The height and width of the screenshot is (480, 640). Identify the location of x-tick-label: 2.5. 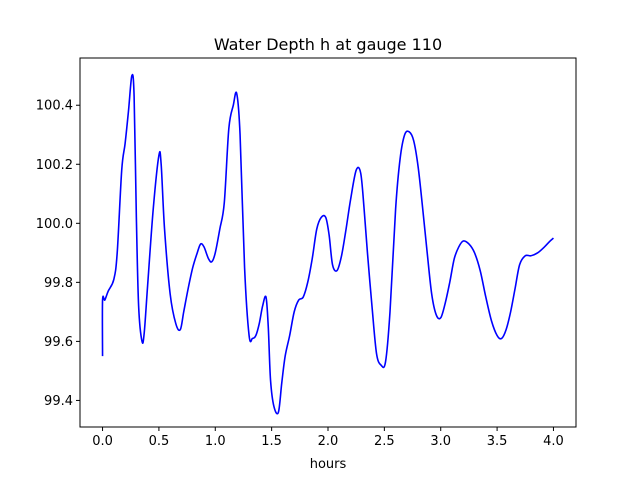
(384, 441).